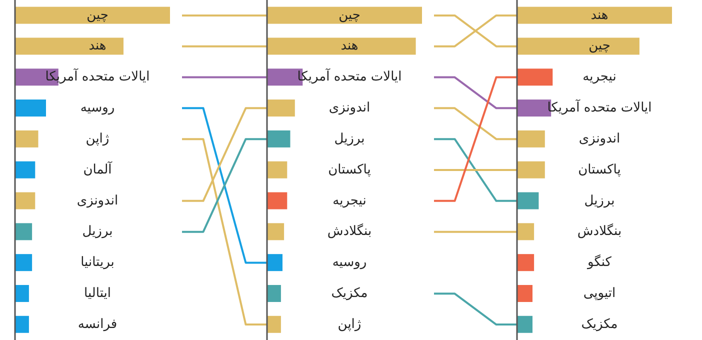  I want to click on y-tick-label: اتیوپی, so click(599, 293).